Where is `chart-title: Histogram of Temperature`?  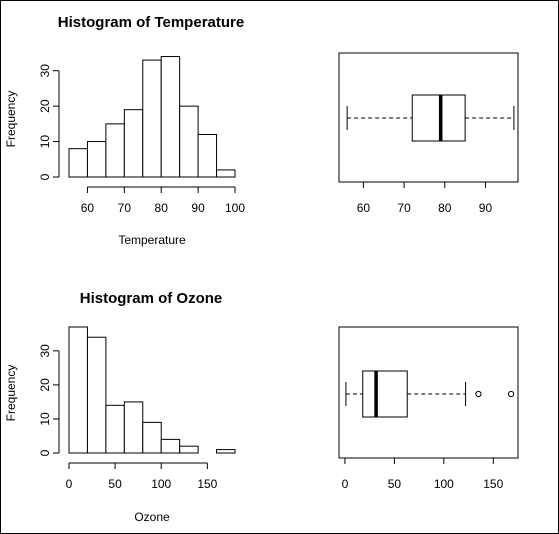 chart-title: Histogram of Temperature is located at coordinates (151, 22).